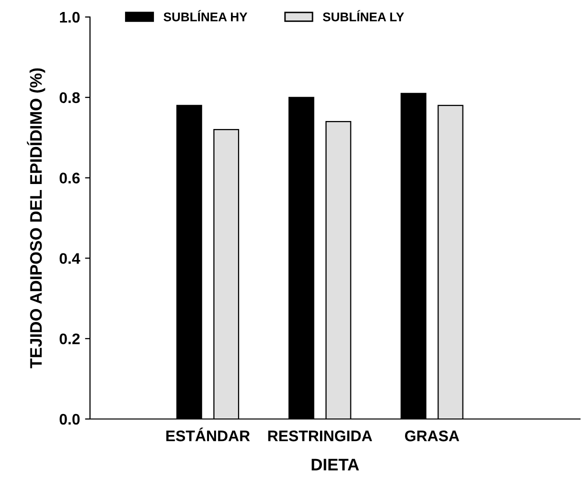 The image size is (586, 498). Describe the element at coordinates (208, 435) in the screenshot. I see `x-tick-label: ESTÁNDAR` at that location.